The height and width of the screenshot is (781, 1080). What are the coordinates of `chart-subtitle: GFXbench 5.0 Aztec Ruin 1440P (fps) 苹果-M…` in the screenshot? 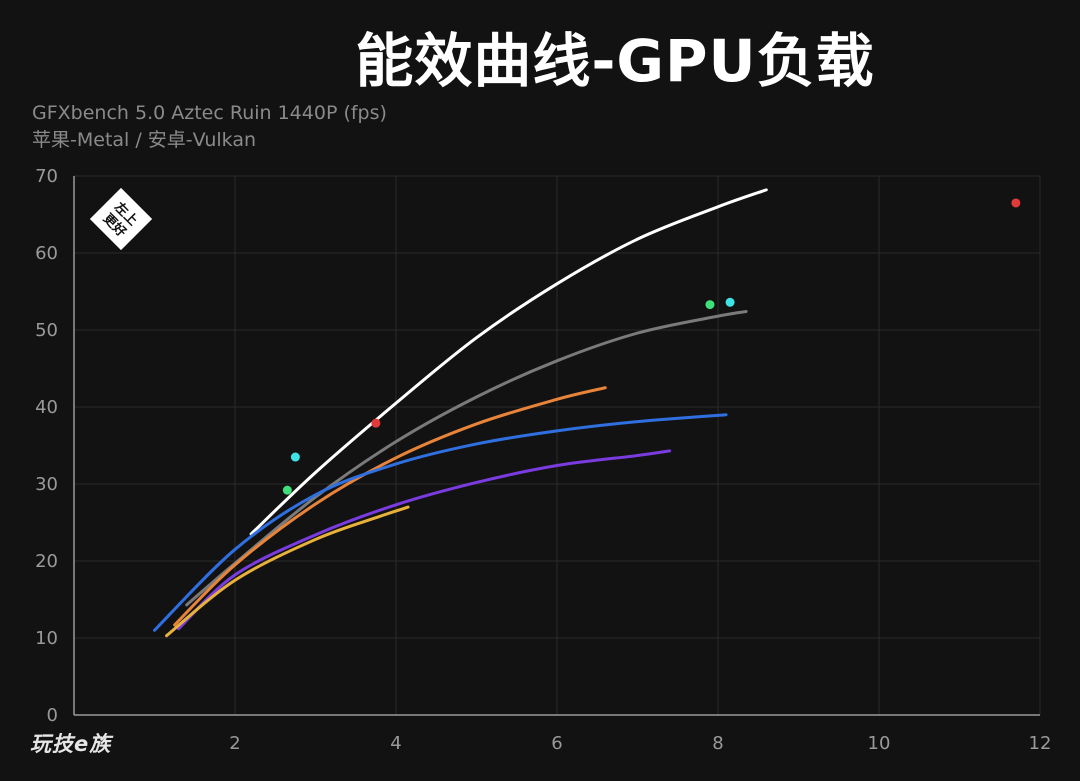 It's located at (209, 127).